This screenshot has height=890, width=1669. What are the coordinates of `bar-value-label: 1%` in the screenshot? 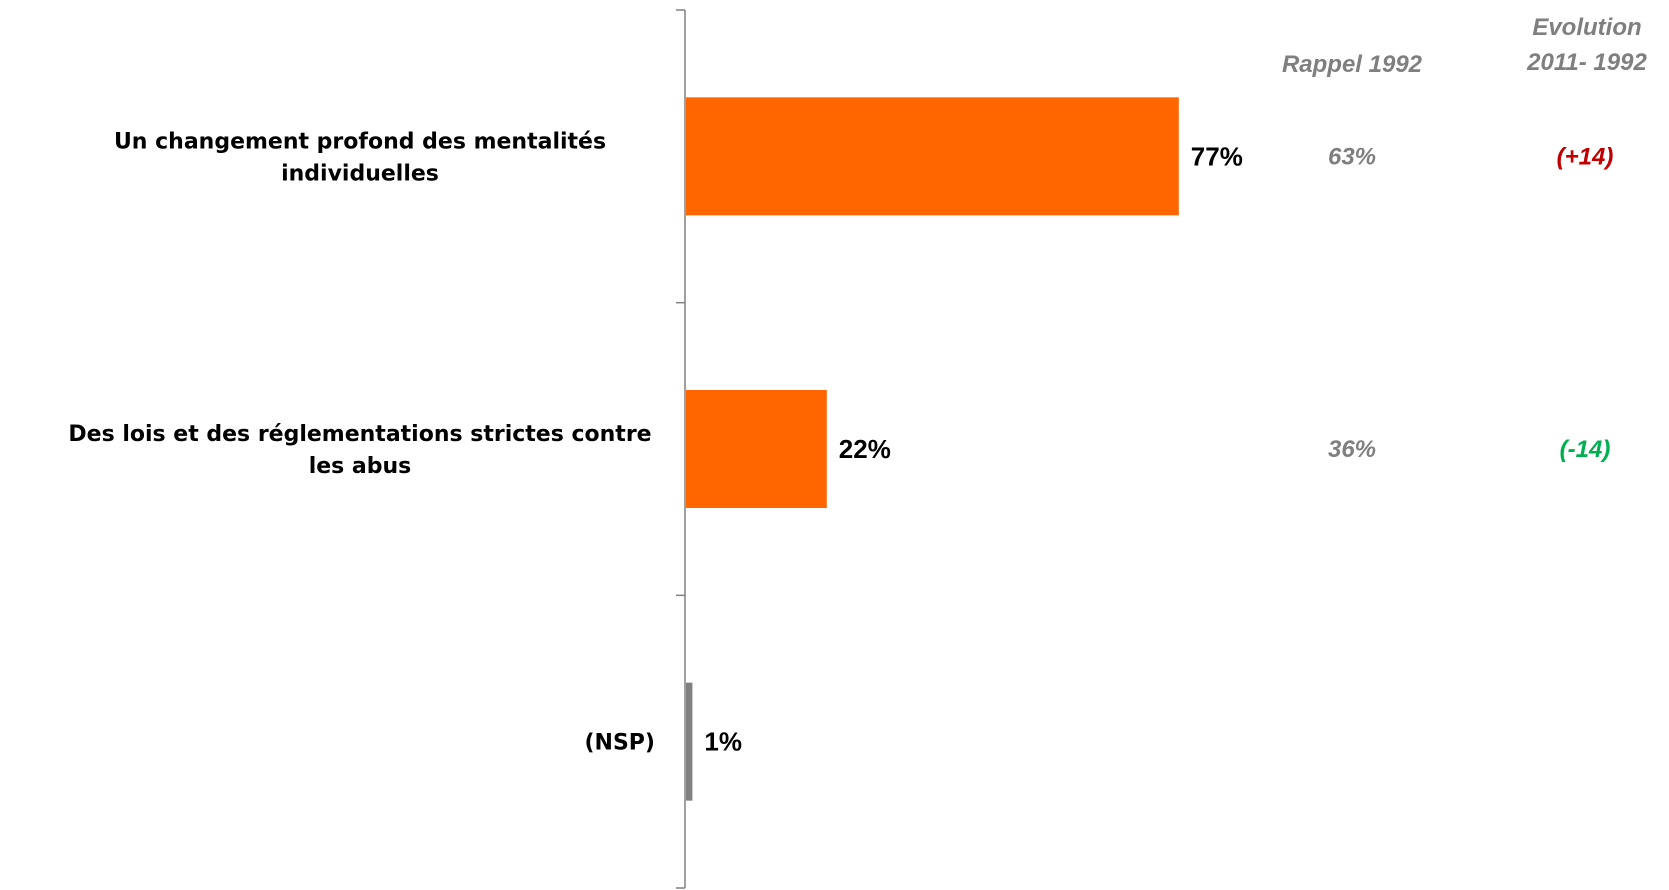 It's located at (723, 742).